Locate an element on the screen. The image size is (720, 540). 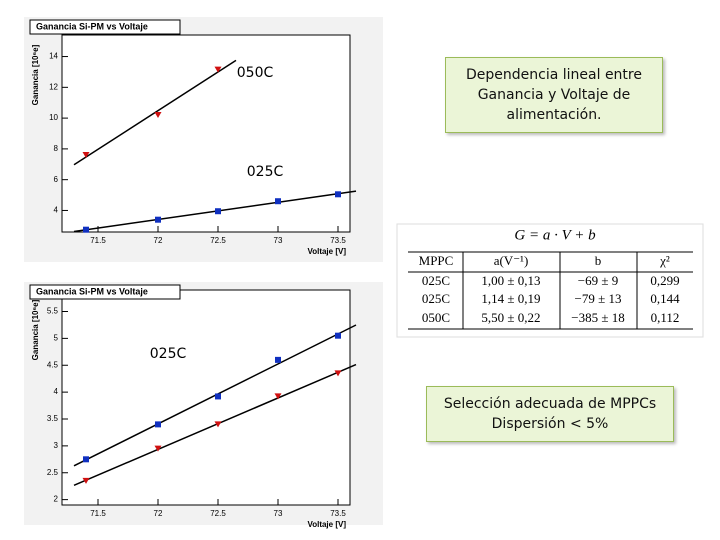
y-tick-label: 10 is located at coordinates (53, 117).